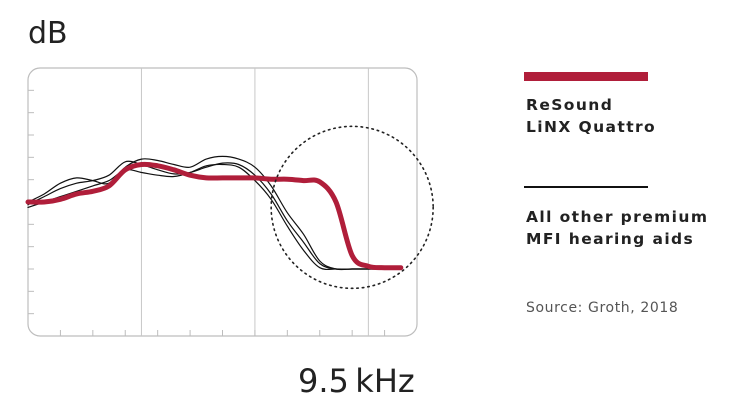 The image size is (744, 402). I want to click on legend-label-resound: ReSound LiNX Quattro, so click(591, 116).